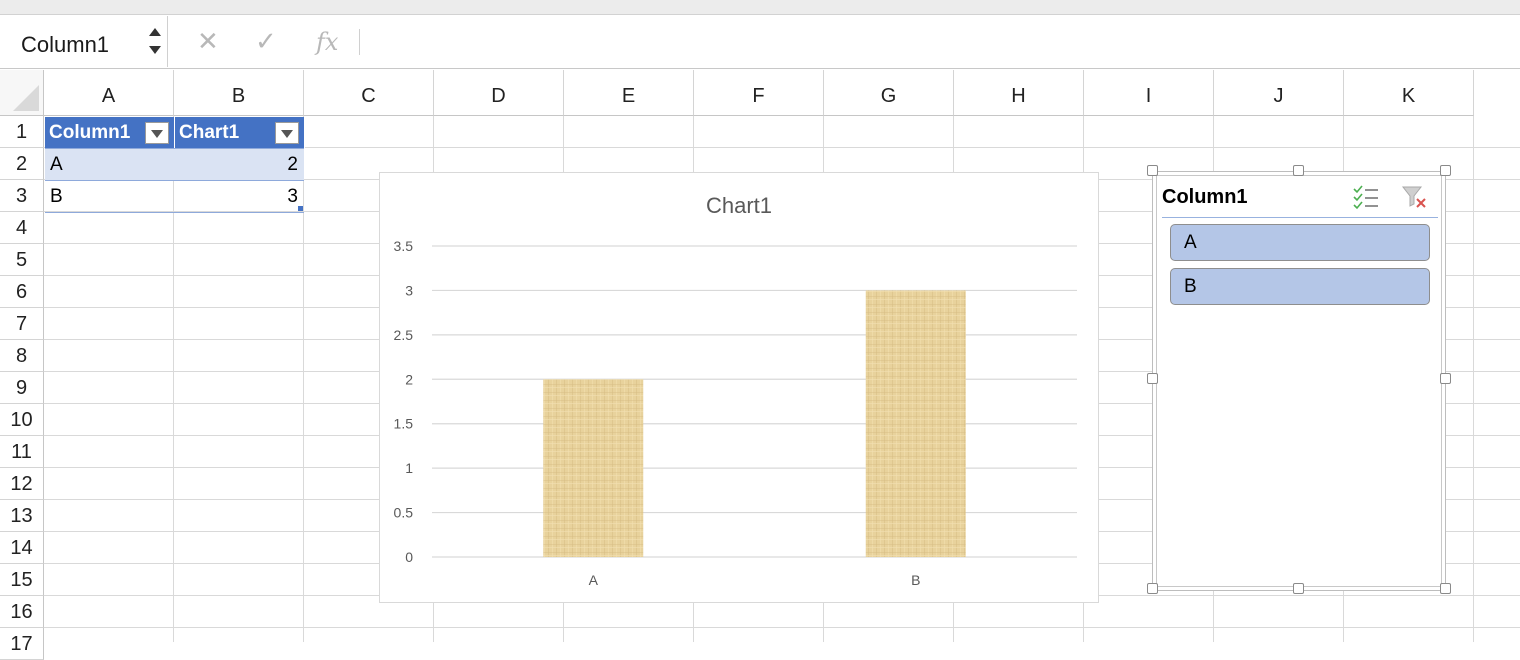 Image resolution: width=1520 pixels, height=660 pixels. I want to click on formula-input, so click(944, 42).